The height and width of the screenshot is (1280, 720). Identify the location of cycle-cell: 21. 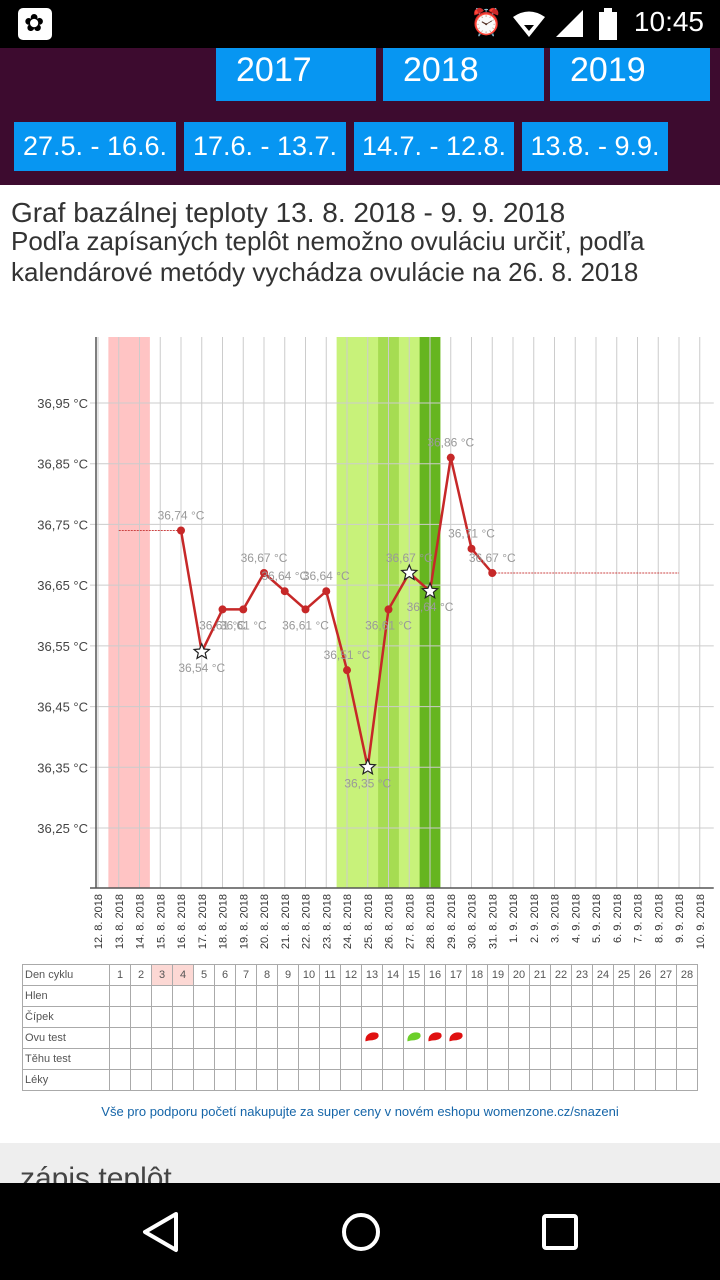
(540, 975).